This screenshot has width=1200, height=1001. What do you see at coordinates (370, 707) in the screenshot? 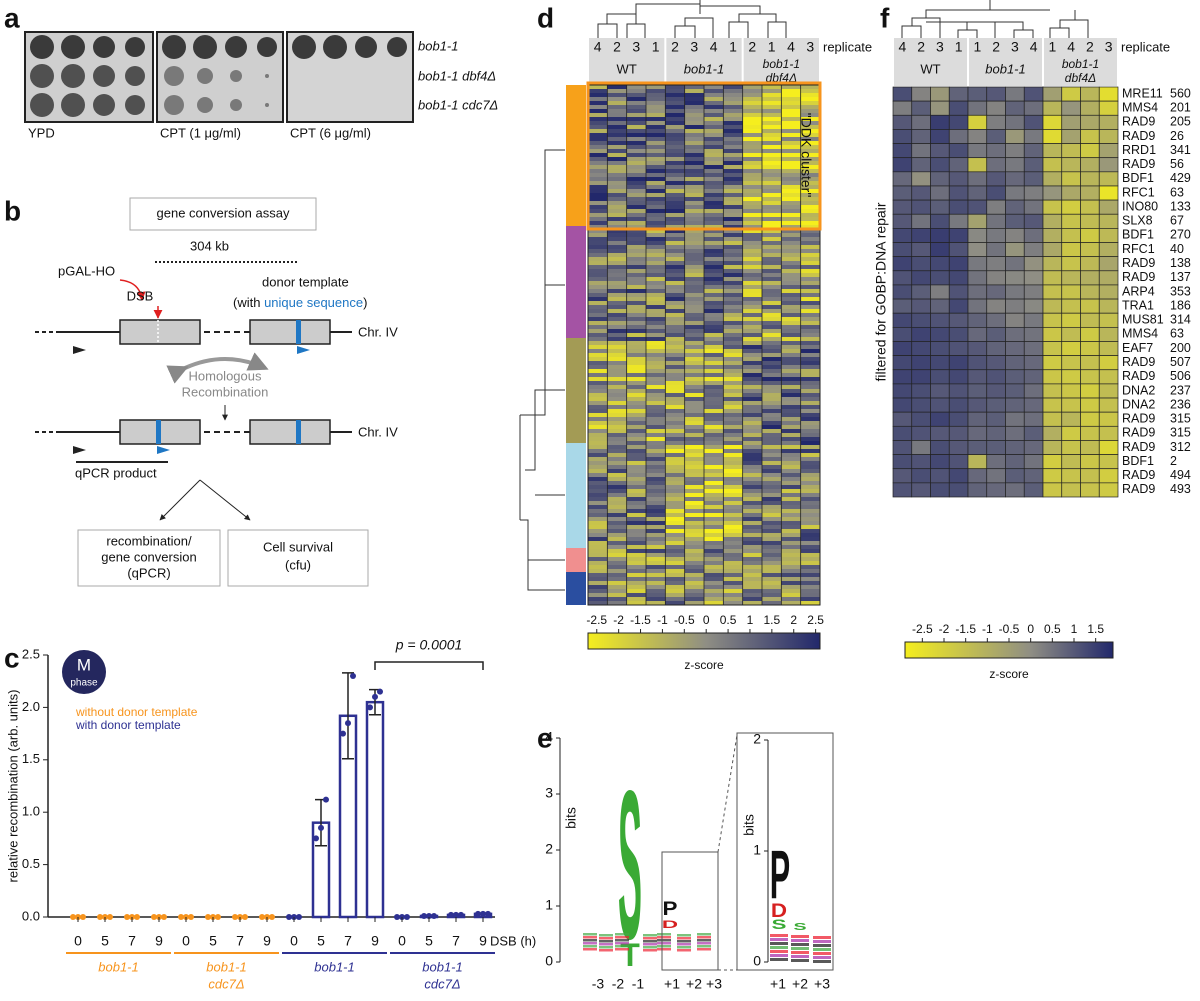
I see `data-point` at bounding box center [370, 707].